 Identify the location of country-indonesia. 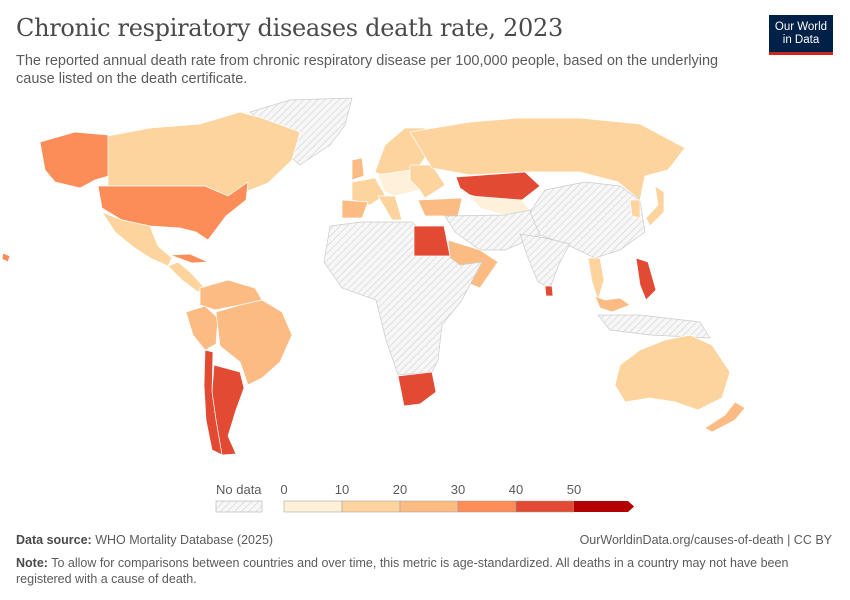
(654, 326).